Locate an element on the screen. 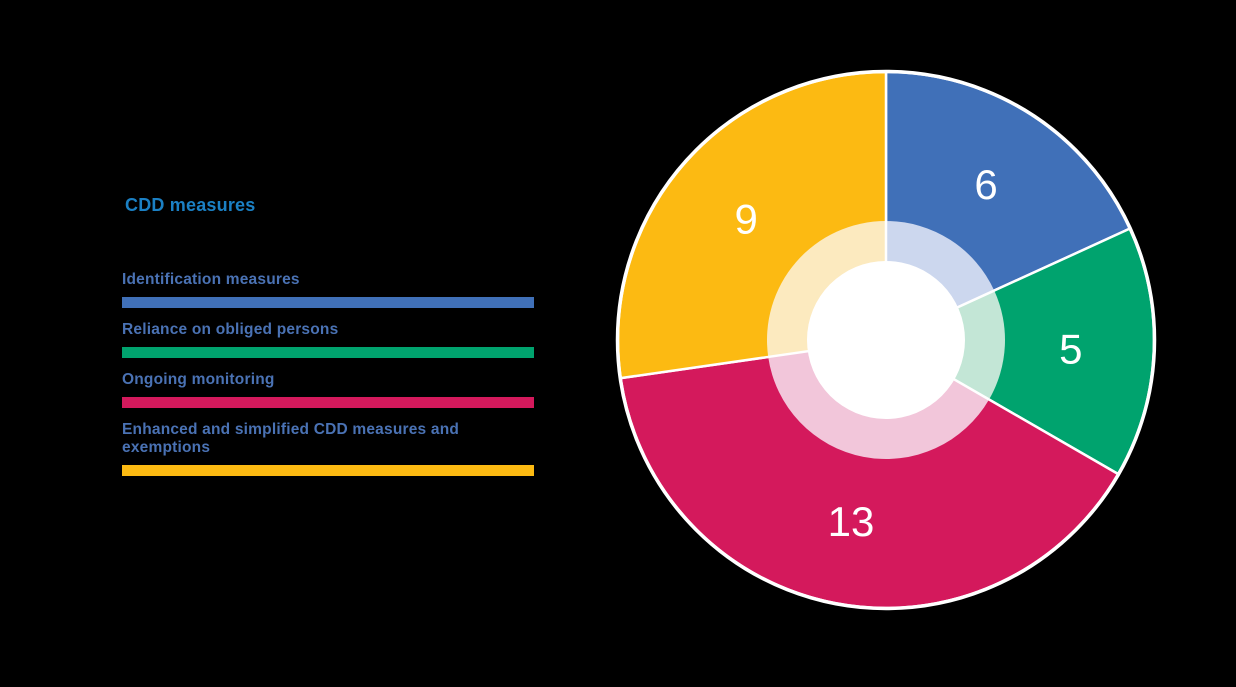 This screenshot has width=1236, height=687. legend-item-label: Identification measures is located at coordinates (211, 279).